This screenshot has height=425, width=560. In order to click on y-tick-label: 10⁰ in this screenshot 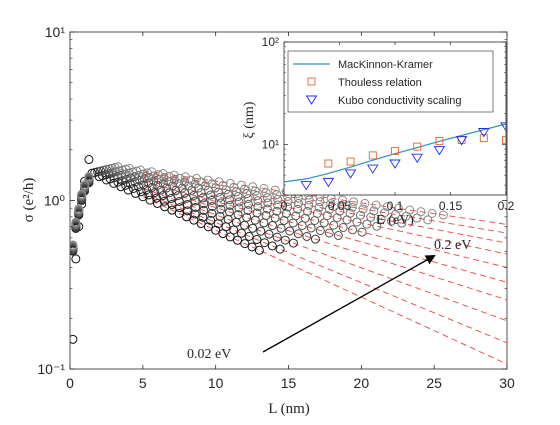, I will do `click(55, 201)`.